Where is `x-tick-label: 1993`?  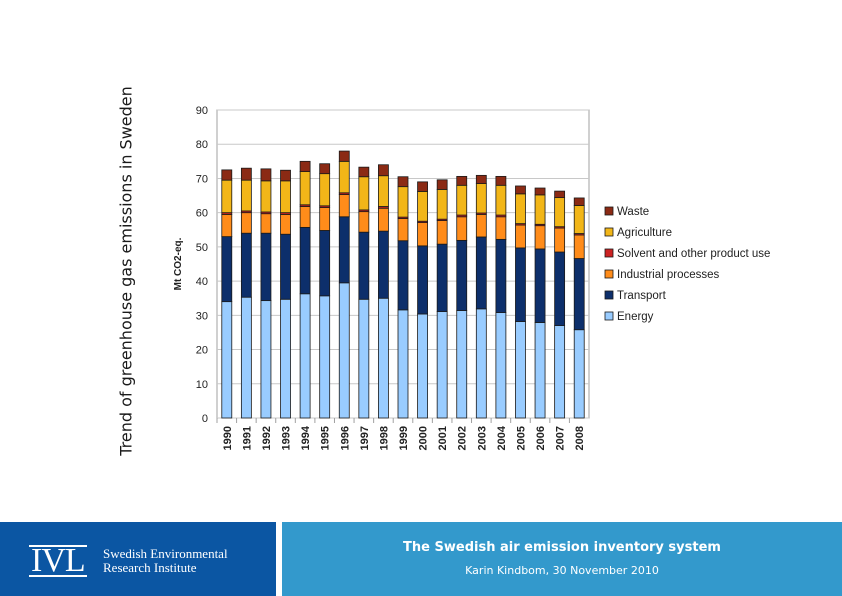
x-tick-label: 1993 is located at coordinates (287, 438).